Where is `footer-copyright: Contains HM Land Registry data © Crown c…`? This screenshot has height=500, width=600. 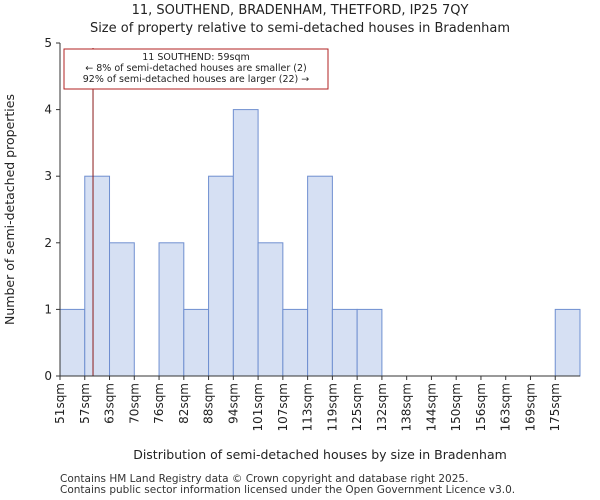 footer-copyright: Contains HM Land Registry data © Crown c… is located at coordinates (264, 479).